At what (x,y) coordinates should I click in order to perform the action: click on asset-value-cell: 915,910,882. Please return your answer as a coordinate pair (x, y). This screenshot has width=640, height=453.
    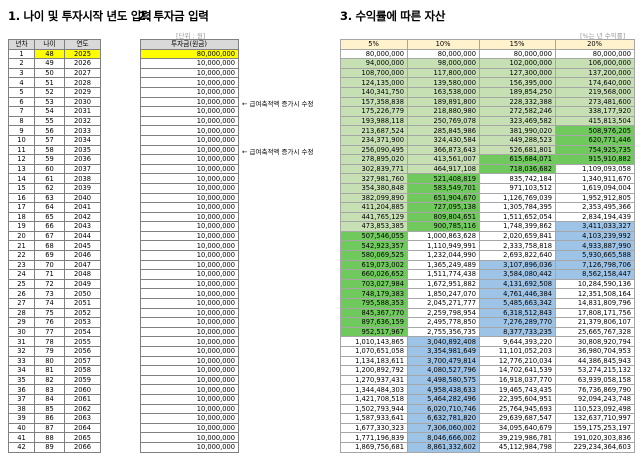
    Looking at the image, I should click on (595, 159).